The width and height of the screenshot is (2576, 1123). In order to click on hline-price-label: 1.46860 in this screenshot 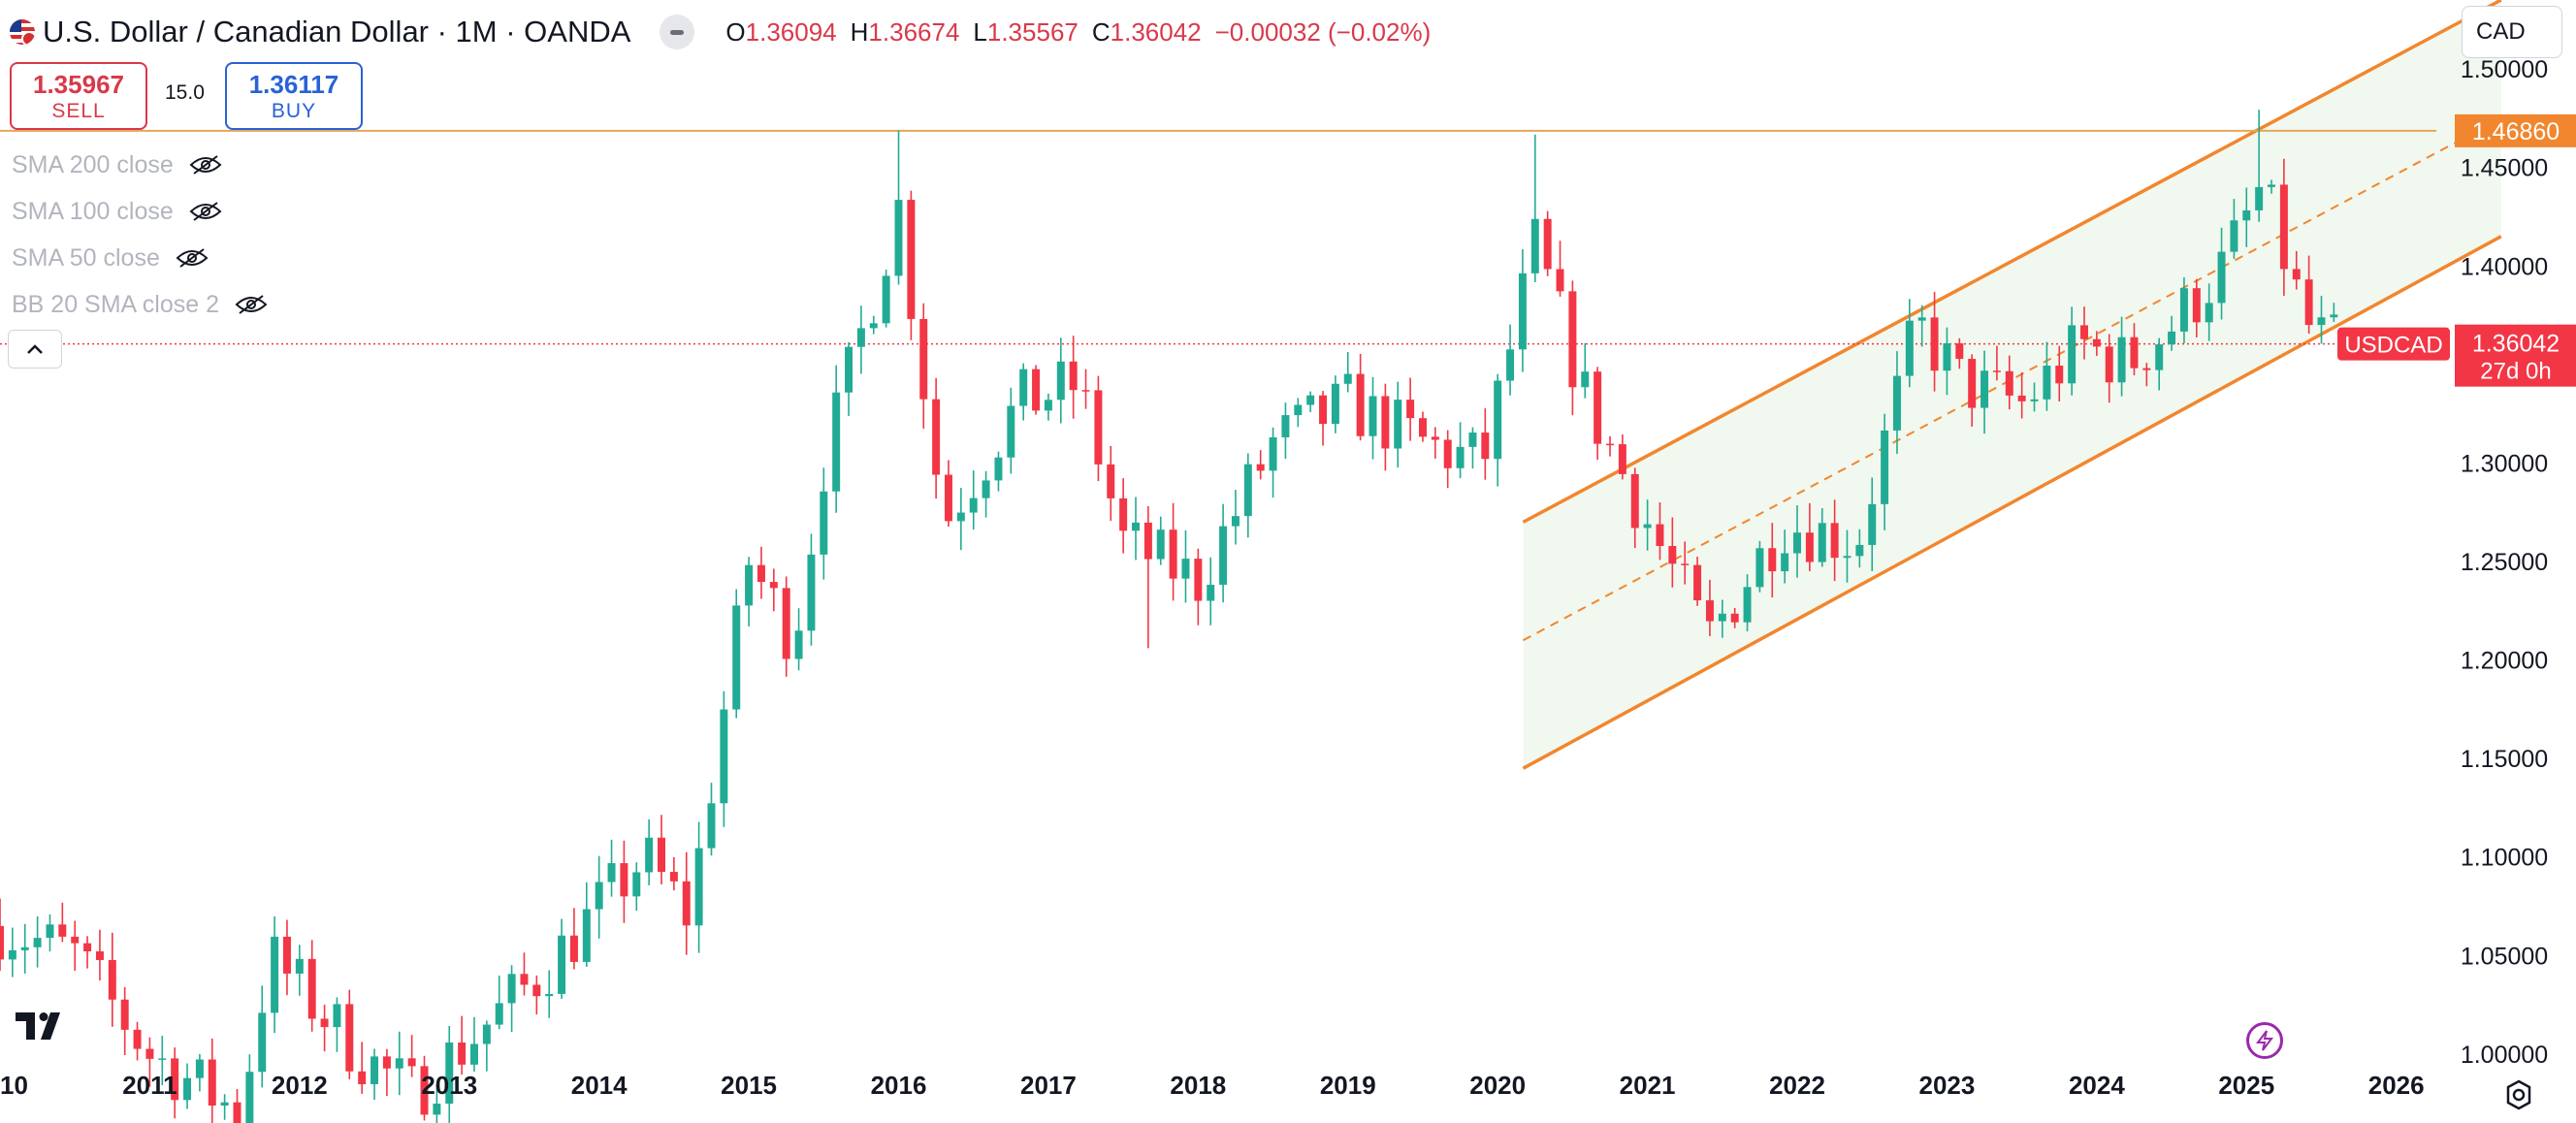, I will do `click(2516, 132)`.